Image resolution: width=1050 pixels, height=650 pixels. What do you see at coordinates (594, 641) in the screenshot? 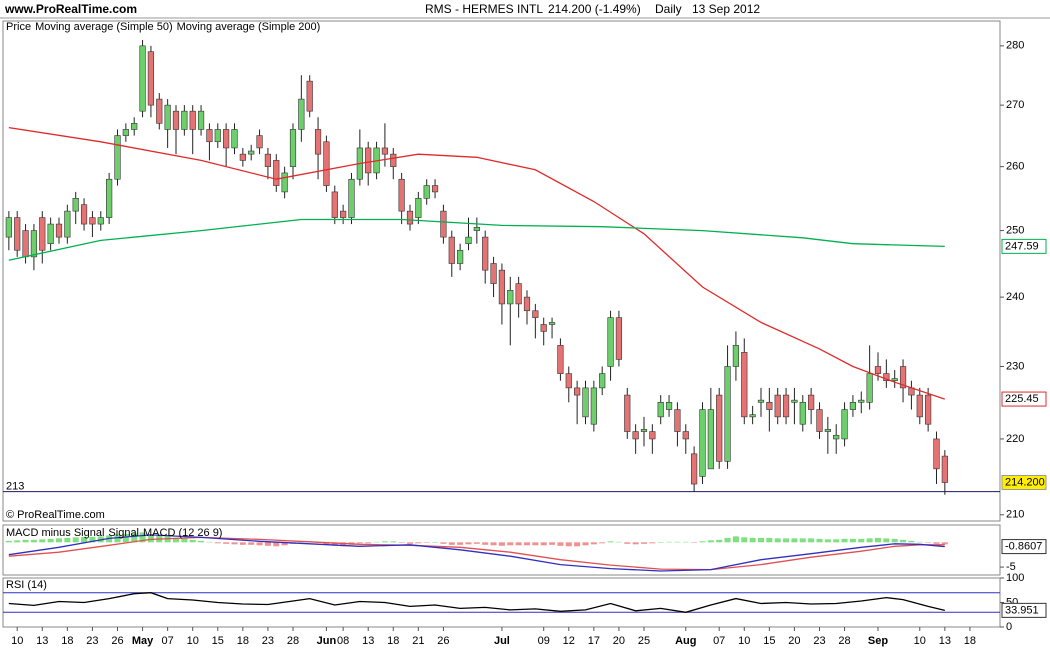
I see `x-tick-label: 17` at bounding box center [594, 641].